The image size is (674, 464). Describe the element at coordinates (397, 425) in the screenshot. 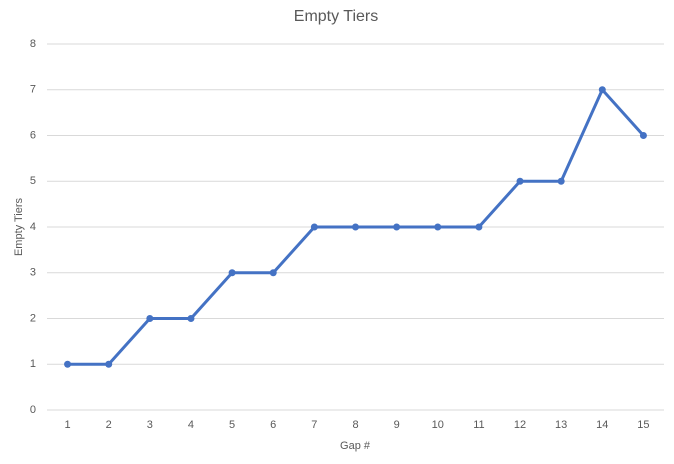

I see `x-tick-label: 9` at that location.